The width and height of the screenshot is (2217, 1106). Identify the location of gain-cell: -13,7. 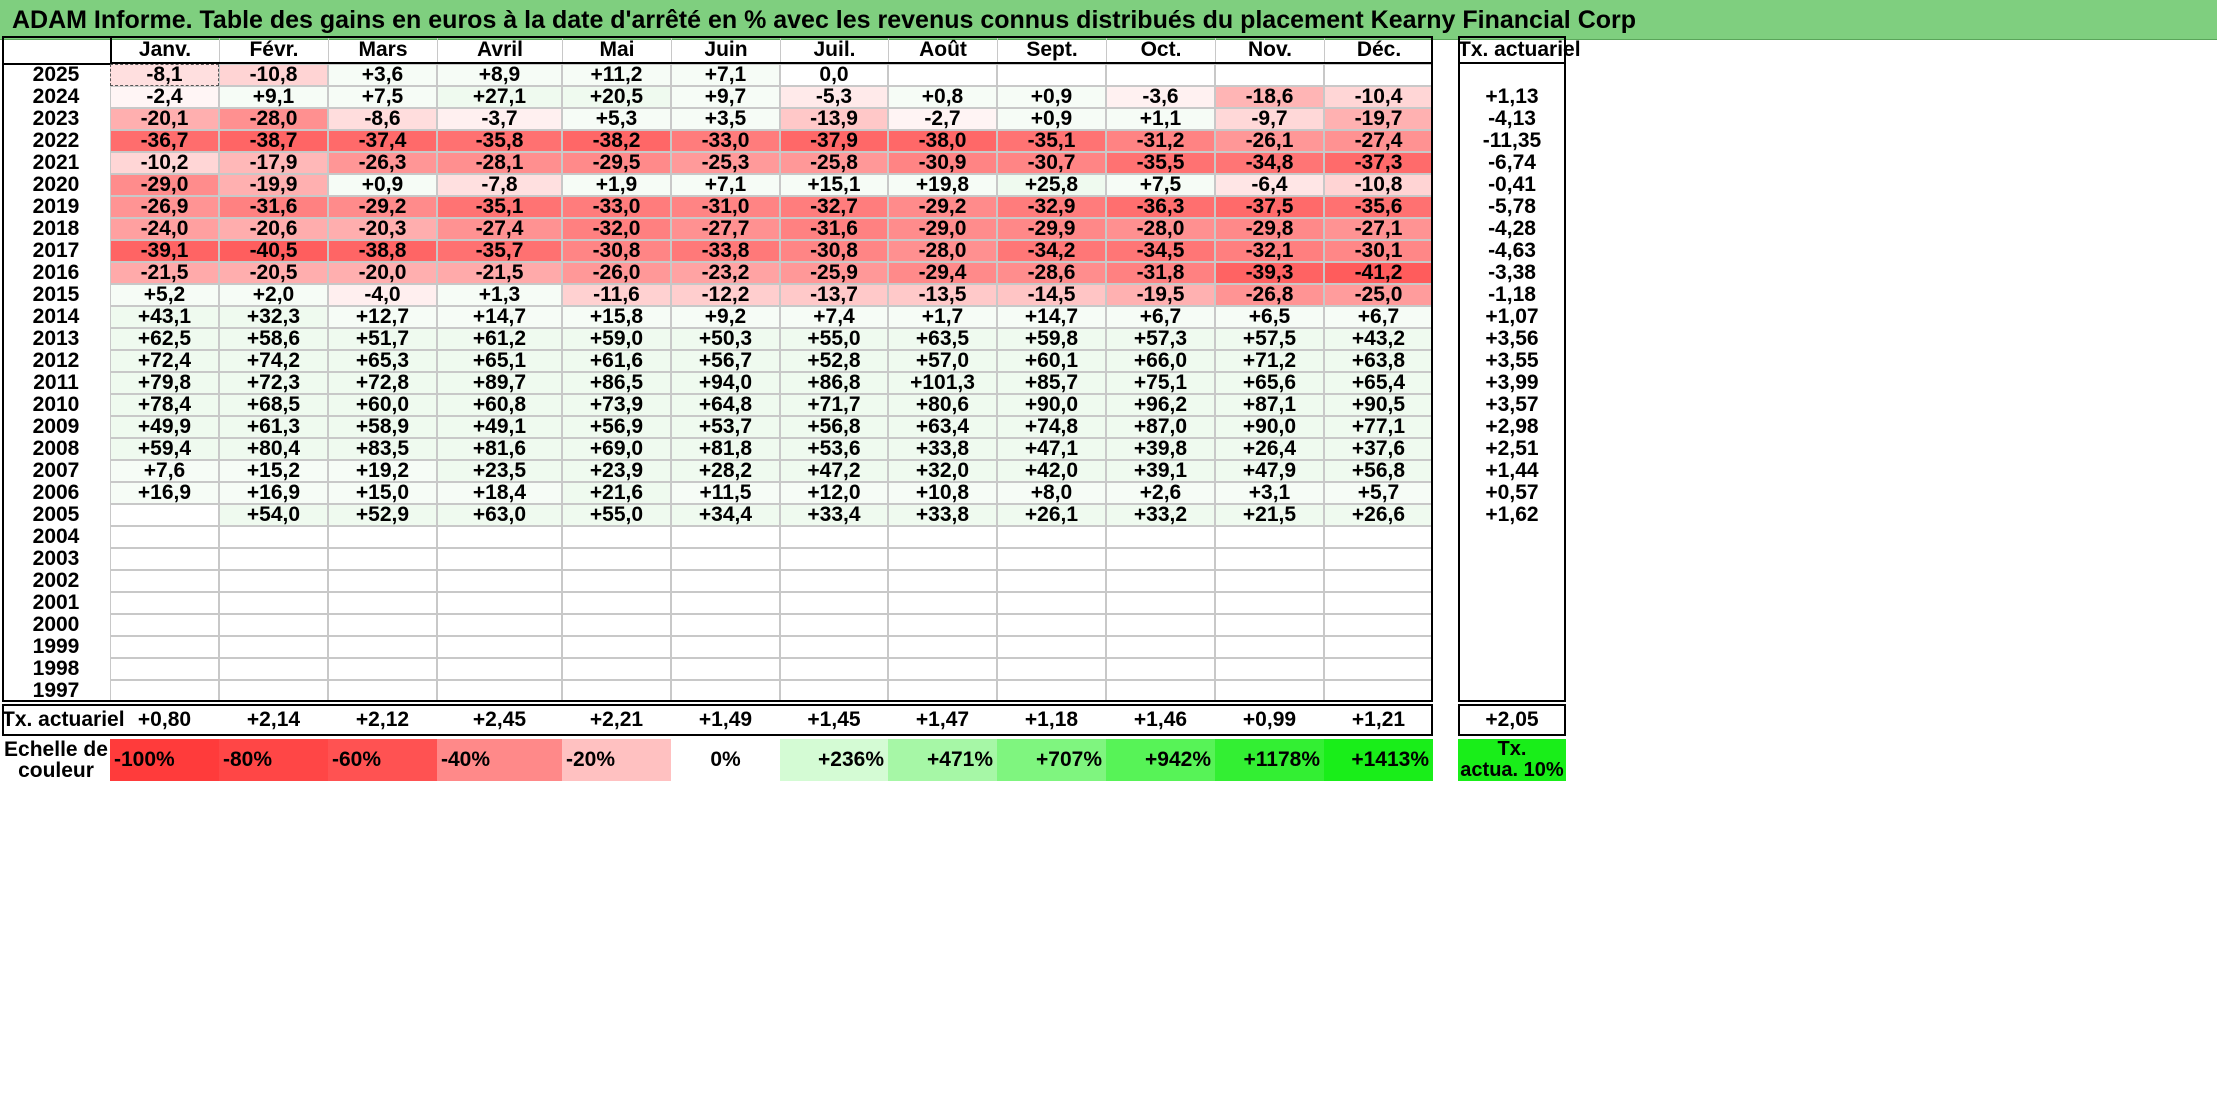
(834, 295).